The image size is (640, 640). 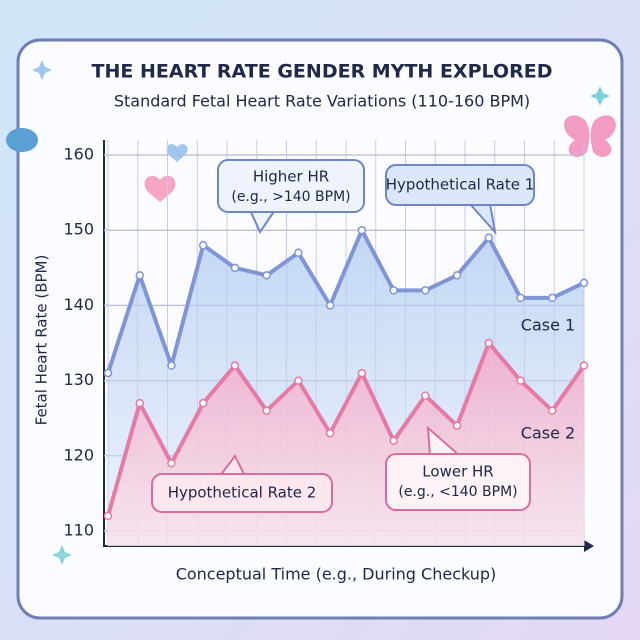 I want to click on y-tick-label: 130, so click(x=78, y=379).